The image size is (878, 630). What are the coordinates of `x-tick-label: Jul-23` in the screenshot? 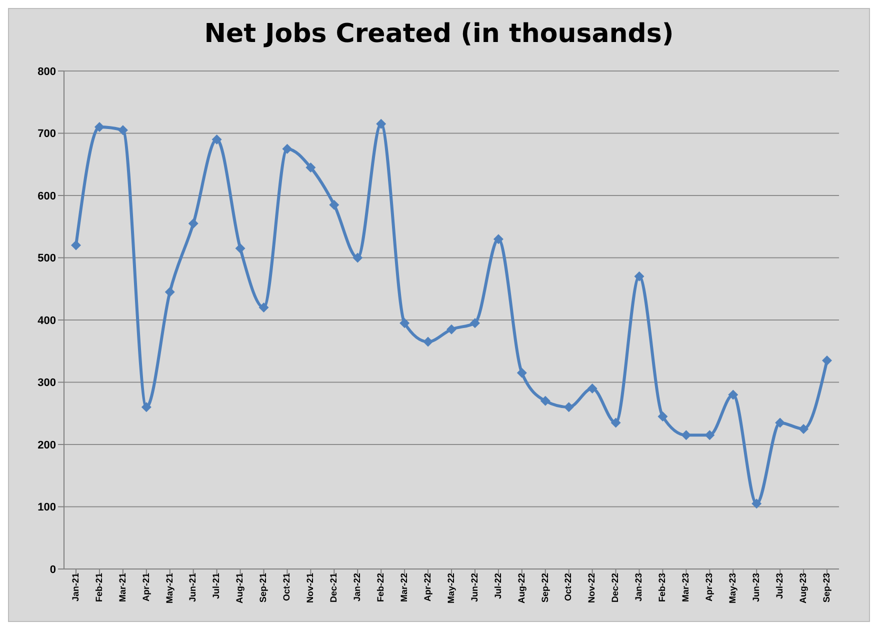 It's located at (779, 586).